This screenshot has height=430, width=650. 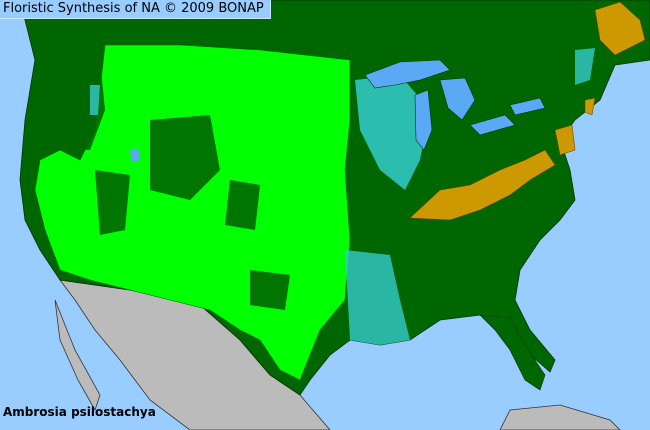 I want to click on species-name: Ambrosia psilostachya, so click(x=79, y=412).